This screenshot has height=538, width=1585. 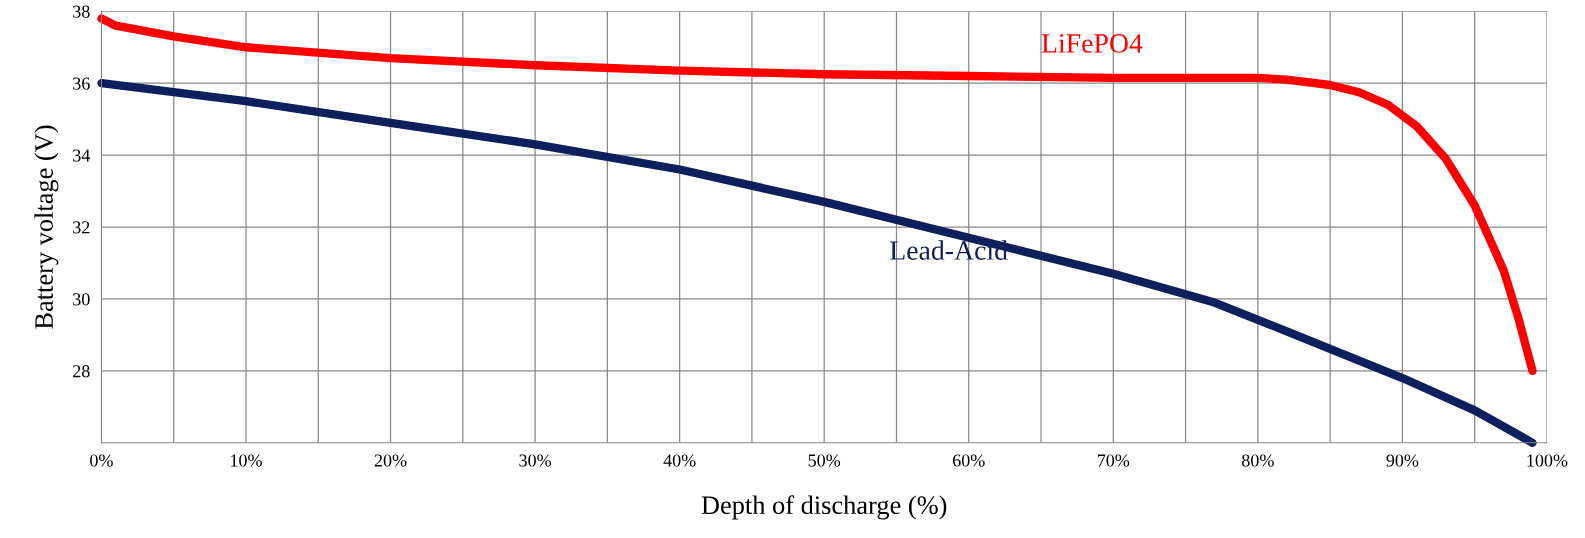 What do you see at coordinates (824, 507) in the screenshot?
I see `x-axis-title: Depth of discharge (%)` at bounding box center [824, 507].